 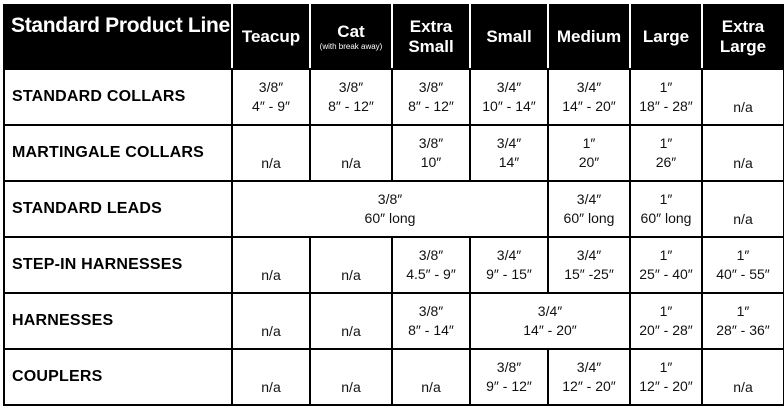 I want to click on cell-line: 9″ - 12″, so click(x=509, y=386).